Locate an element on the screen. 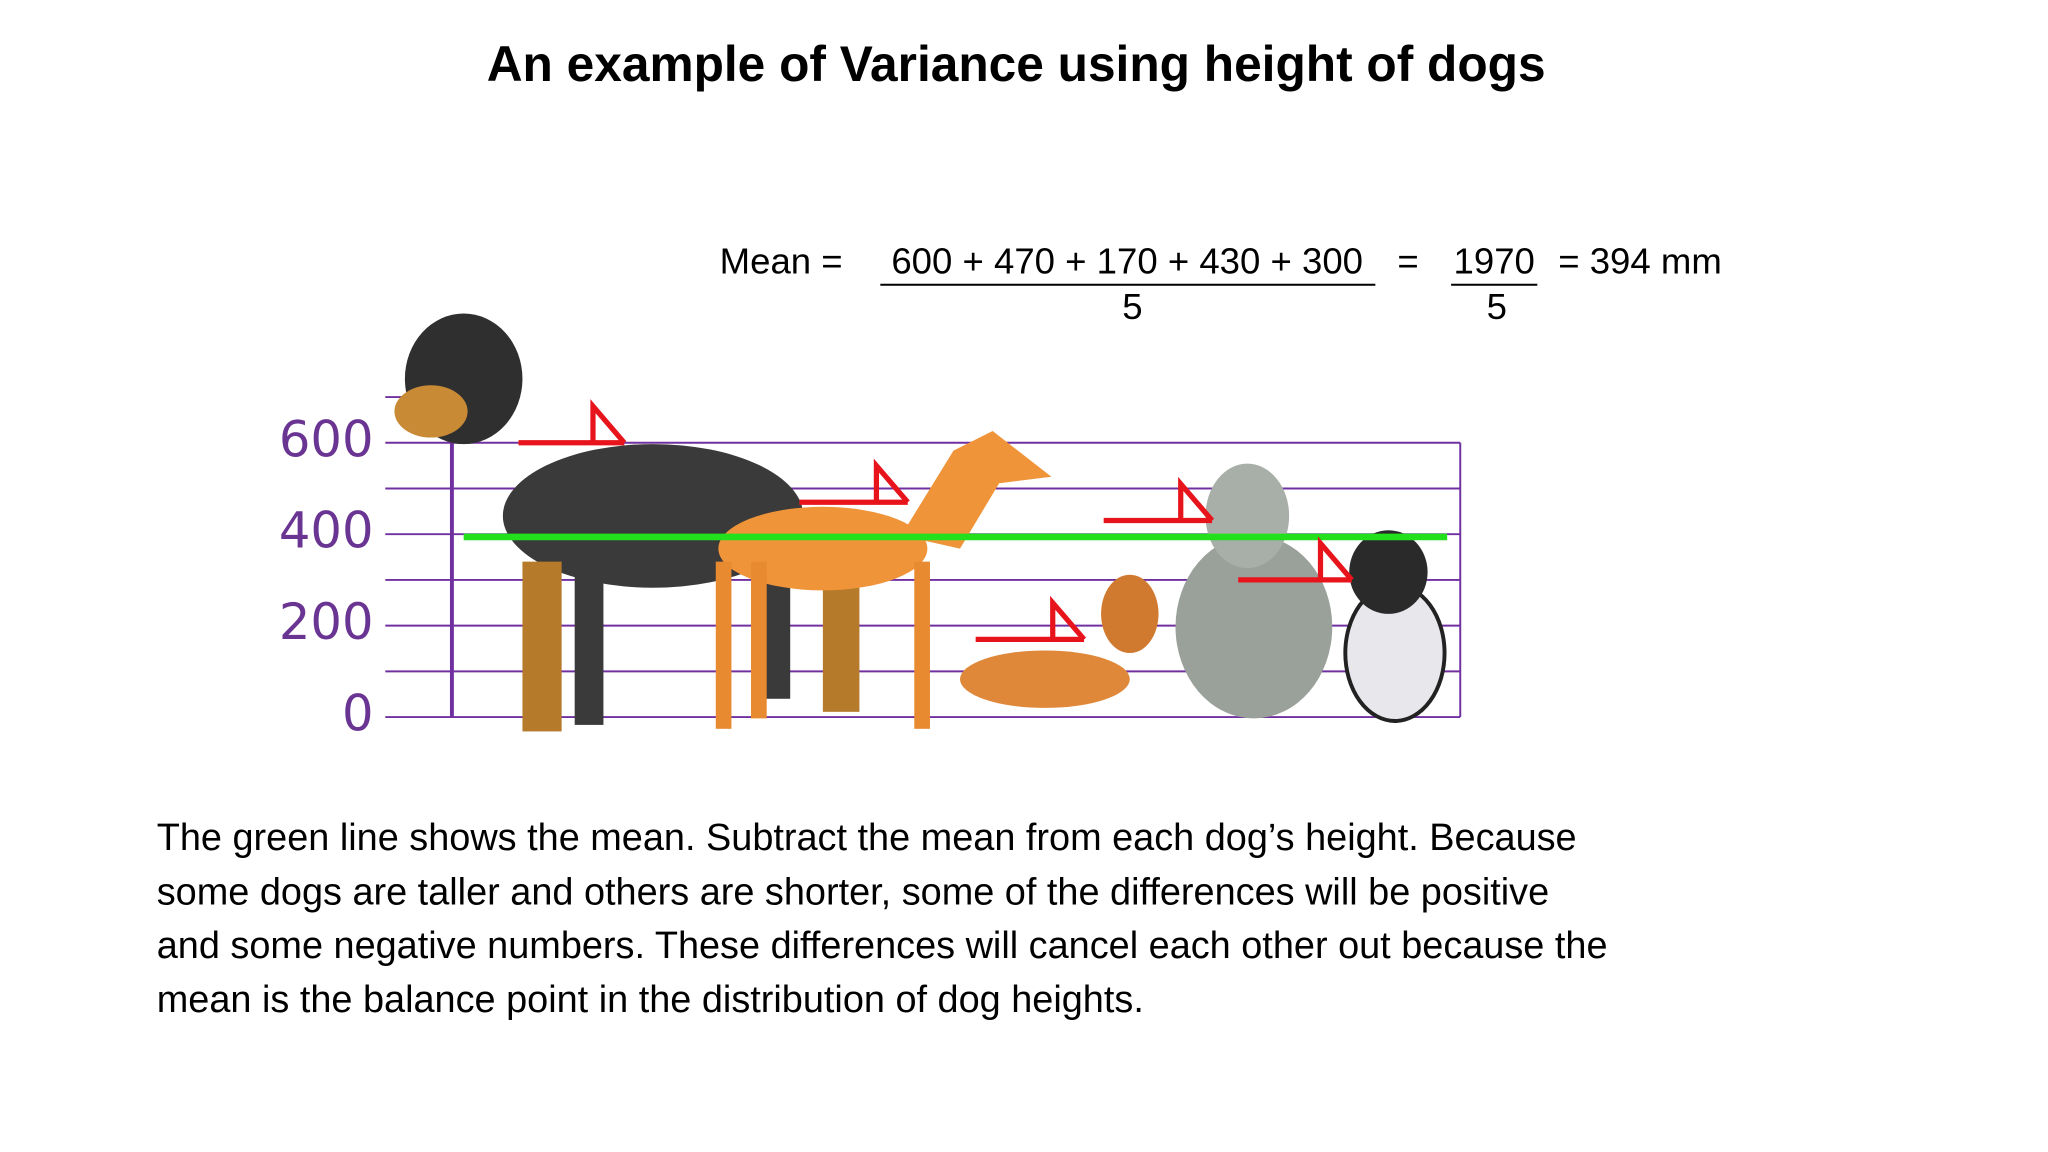 The width and height of the screenshot is (2048, 1152). y-tick-label: 200 is located at coordinates (326, 622).